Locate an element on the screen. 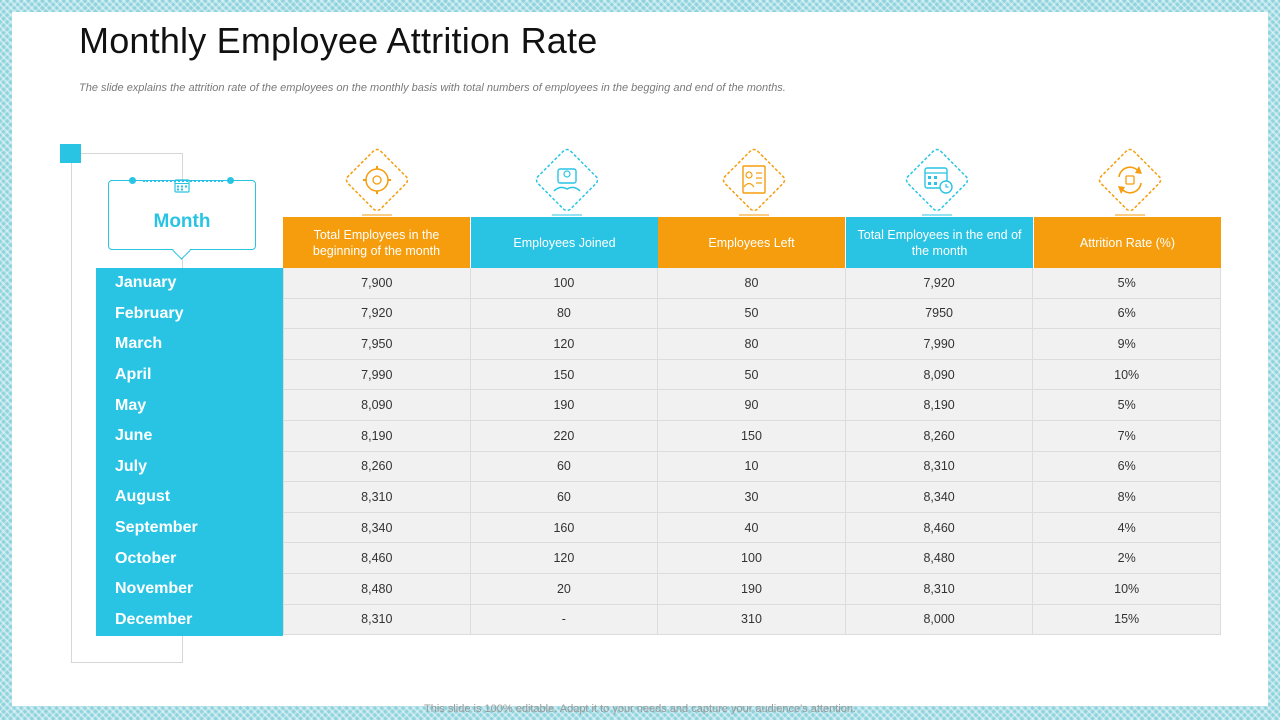 Image resolution: width=1280 pixels, height=720 pixels. column-header-attrition-rate: Attrition Rate (%) is located at coordinates (1127, 242).